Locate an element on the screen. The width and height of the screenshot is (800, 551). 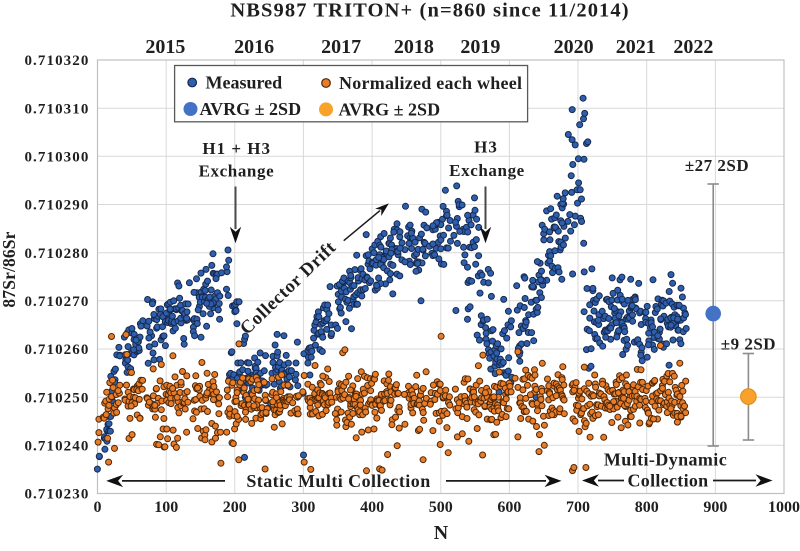
svg-text: 800 is located at coordinates (647, 507).